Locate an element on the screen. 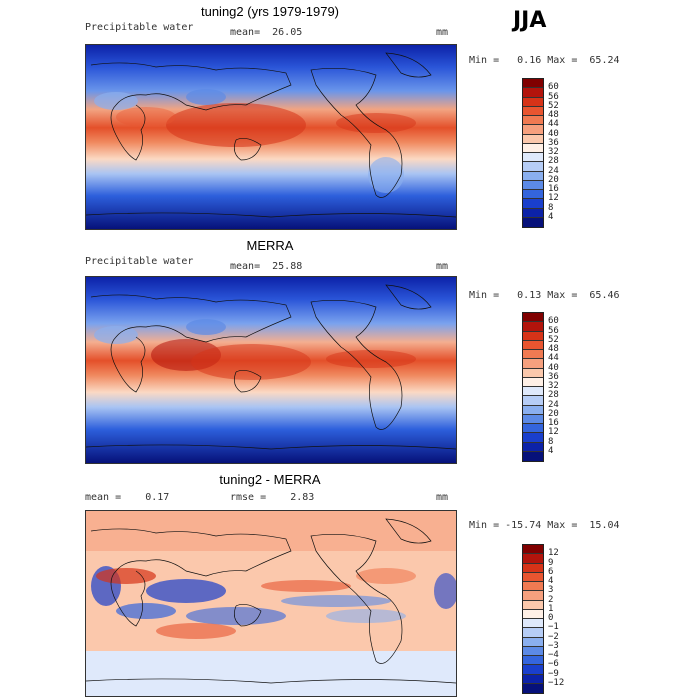 Image resolution: width=700 pixels, height=700 pixels. panel2-mean: mean= 25.88 is located at coordinates (266, 266).